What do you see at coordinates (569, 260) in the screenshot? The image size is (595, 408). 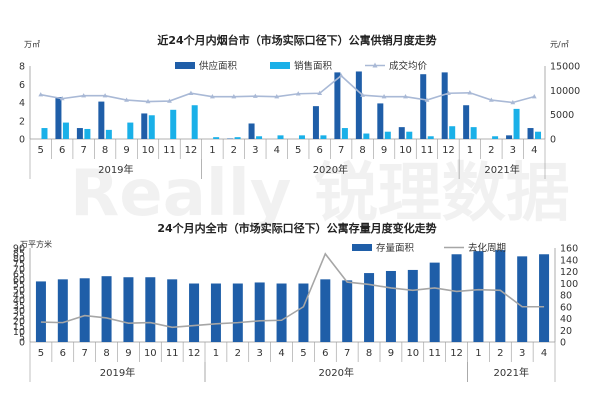 I see `y-right-tick-label: 140` at bounding box center [569, 260].